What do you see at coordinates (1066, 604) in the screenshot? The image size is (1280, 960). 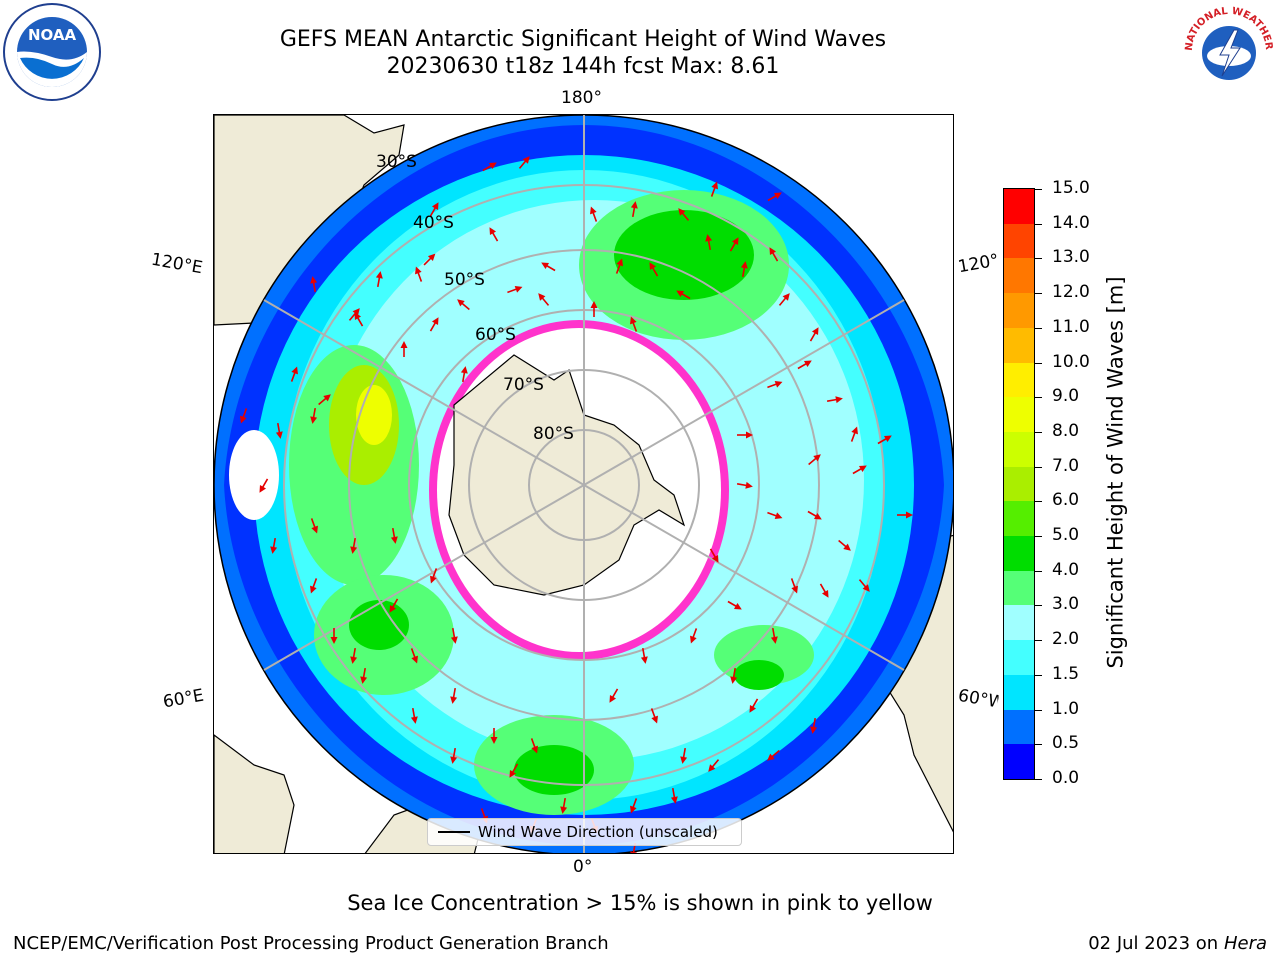 I see `colorbar-tick-label: 3.0` at bounding box center [1066, 604].